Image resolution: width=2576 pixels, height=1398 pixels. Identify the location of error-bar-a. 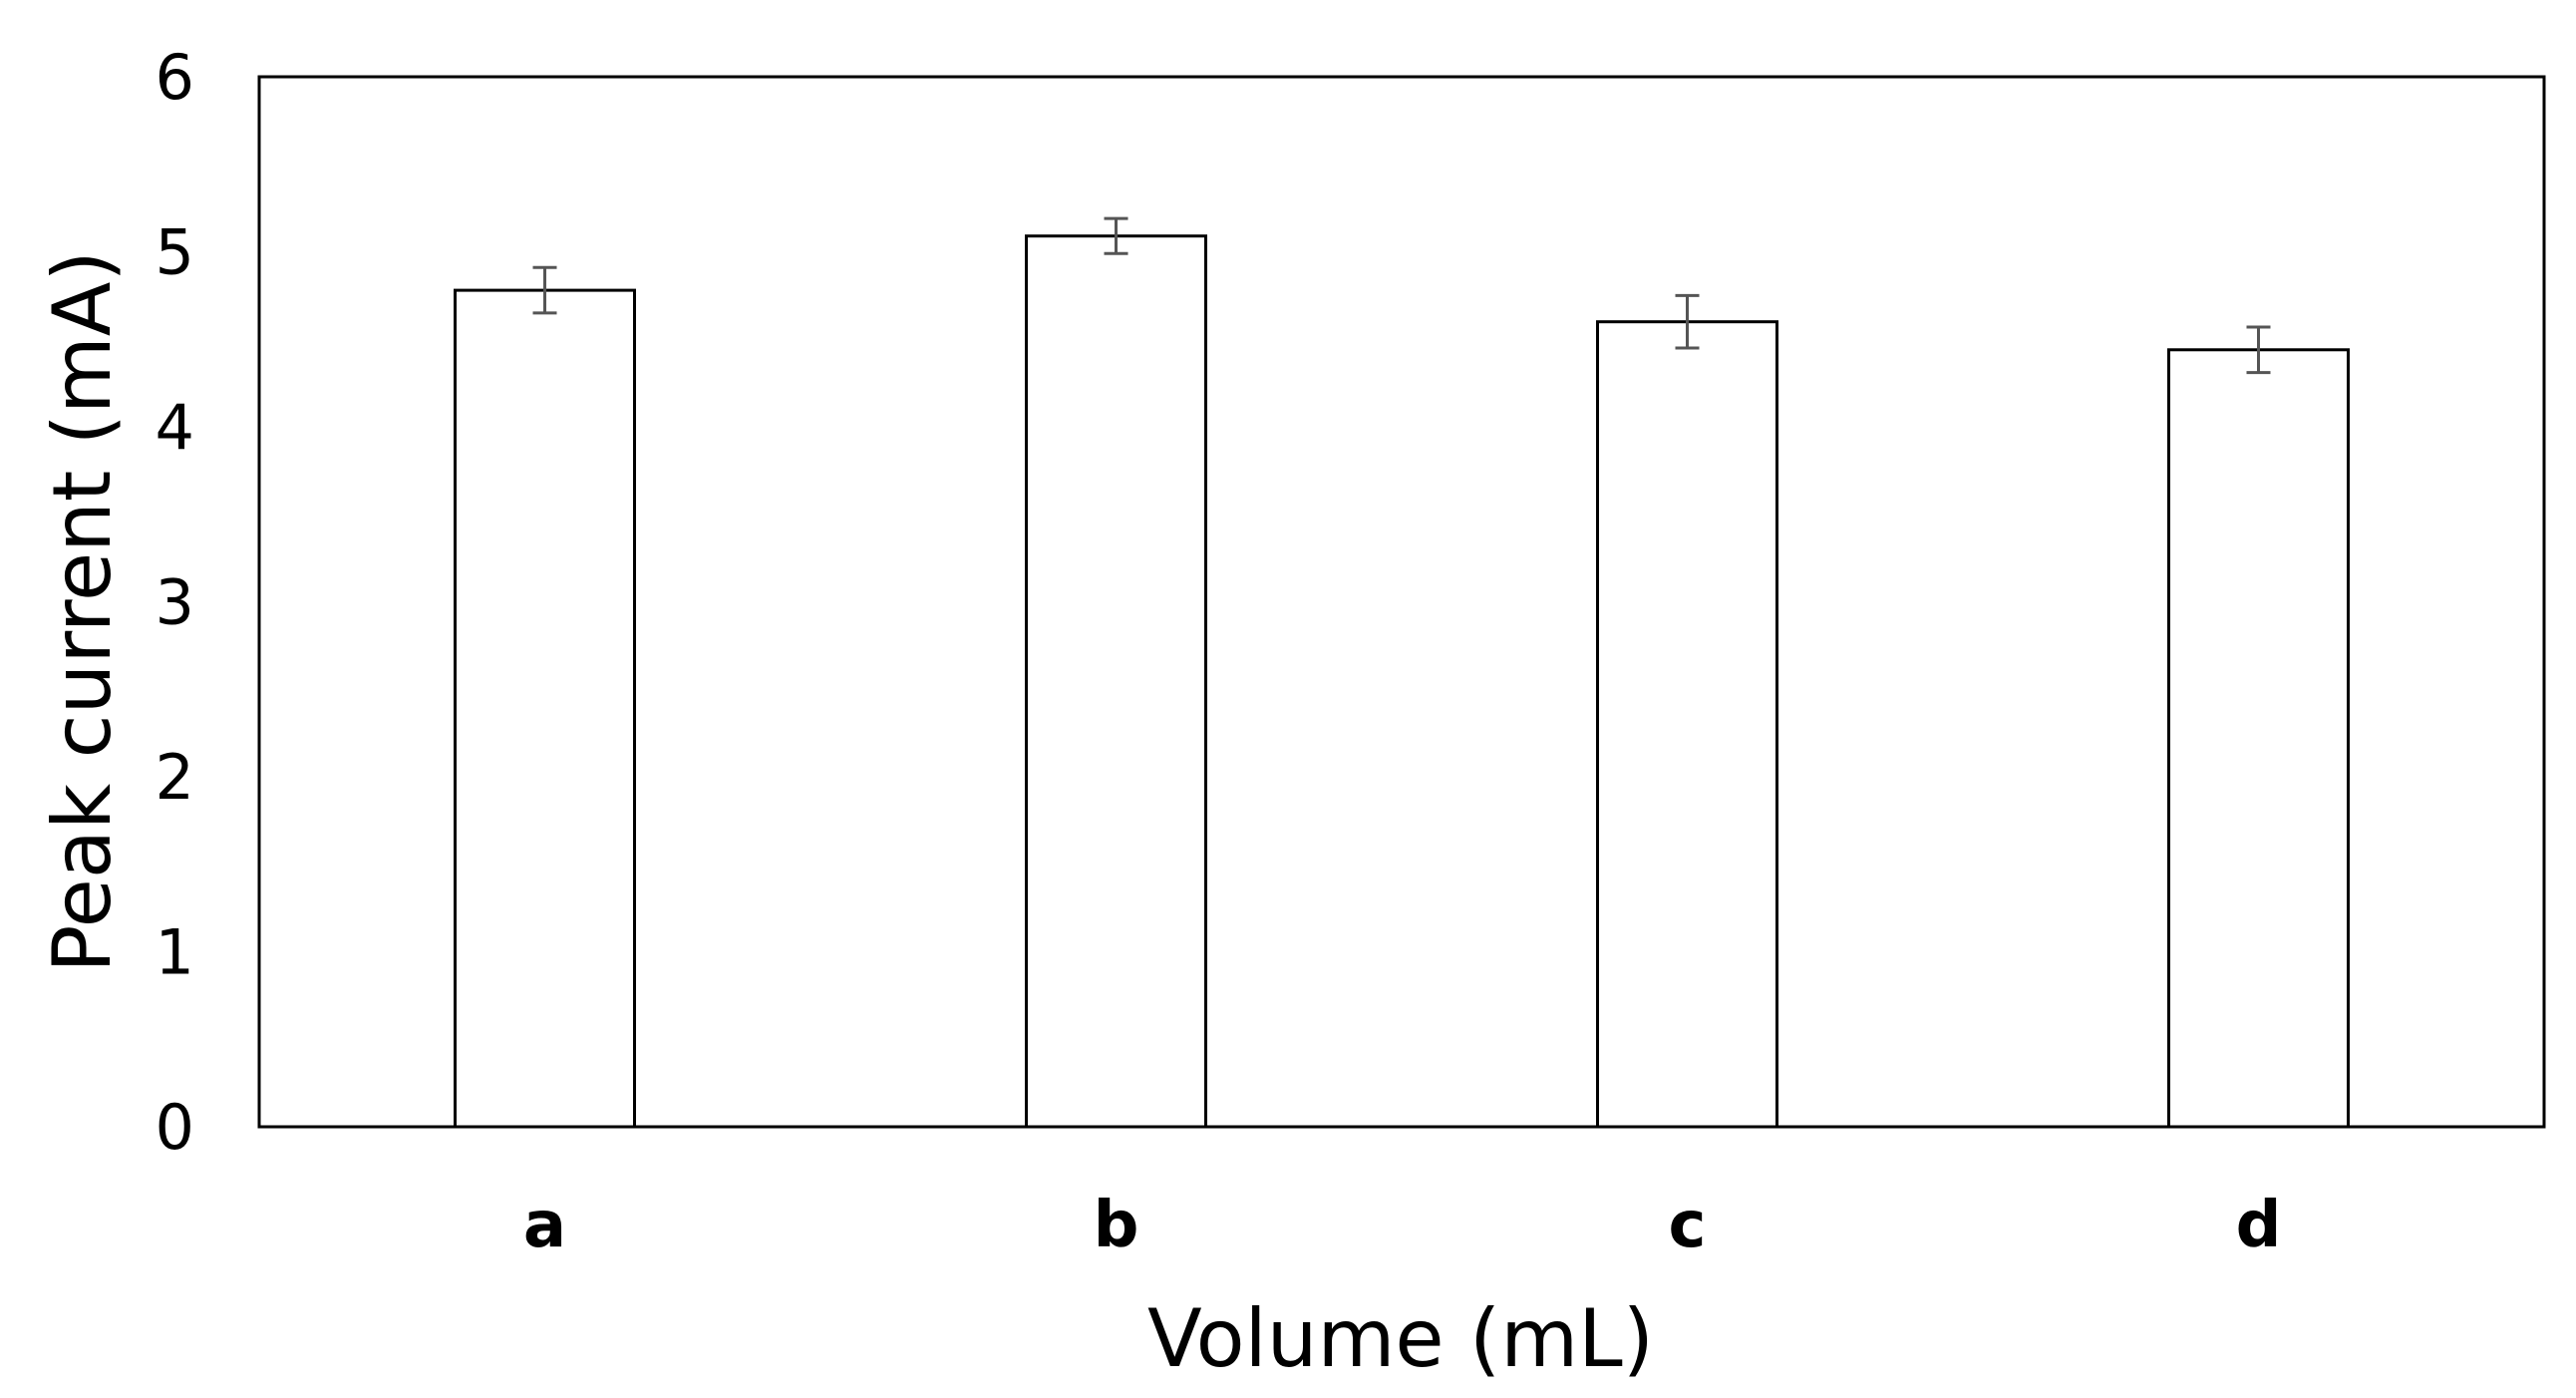
(544, 290).